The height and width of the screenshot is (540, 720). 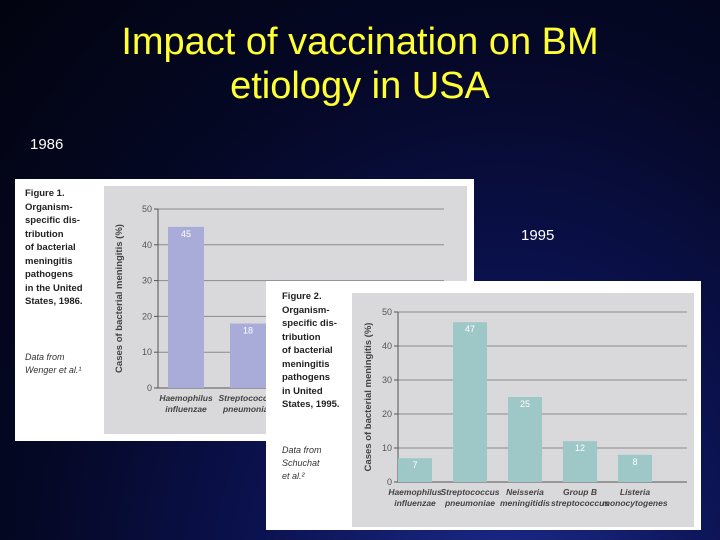 I want to click on data-label: 45, so click(x=186, y=234).